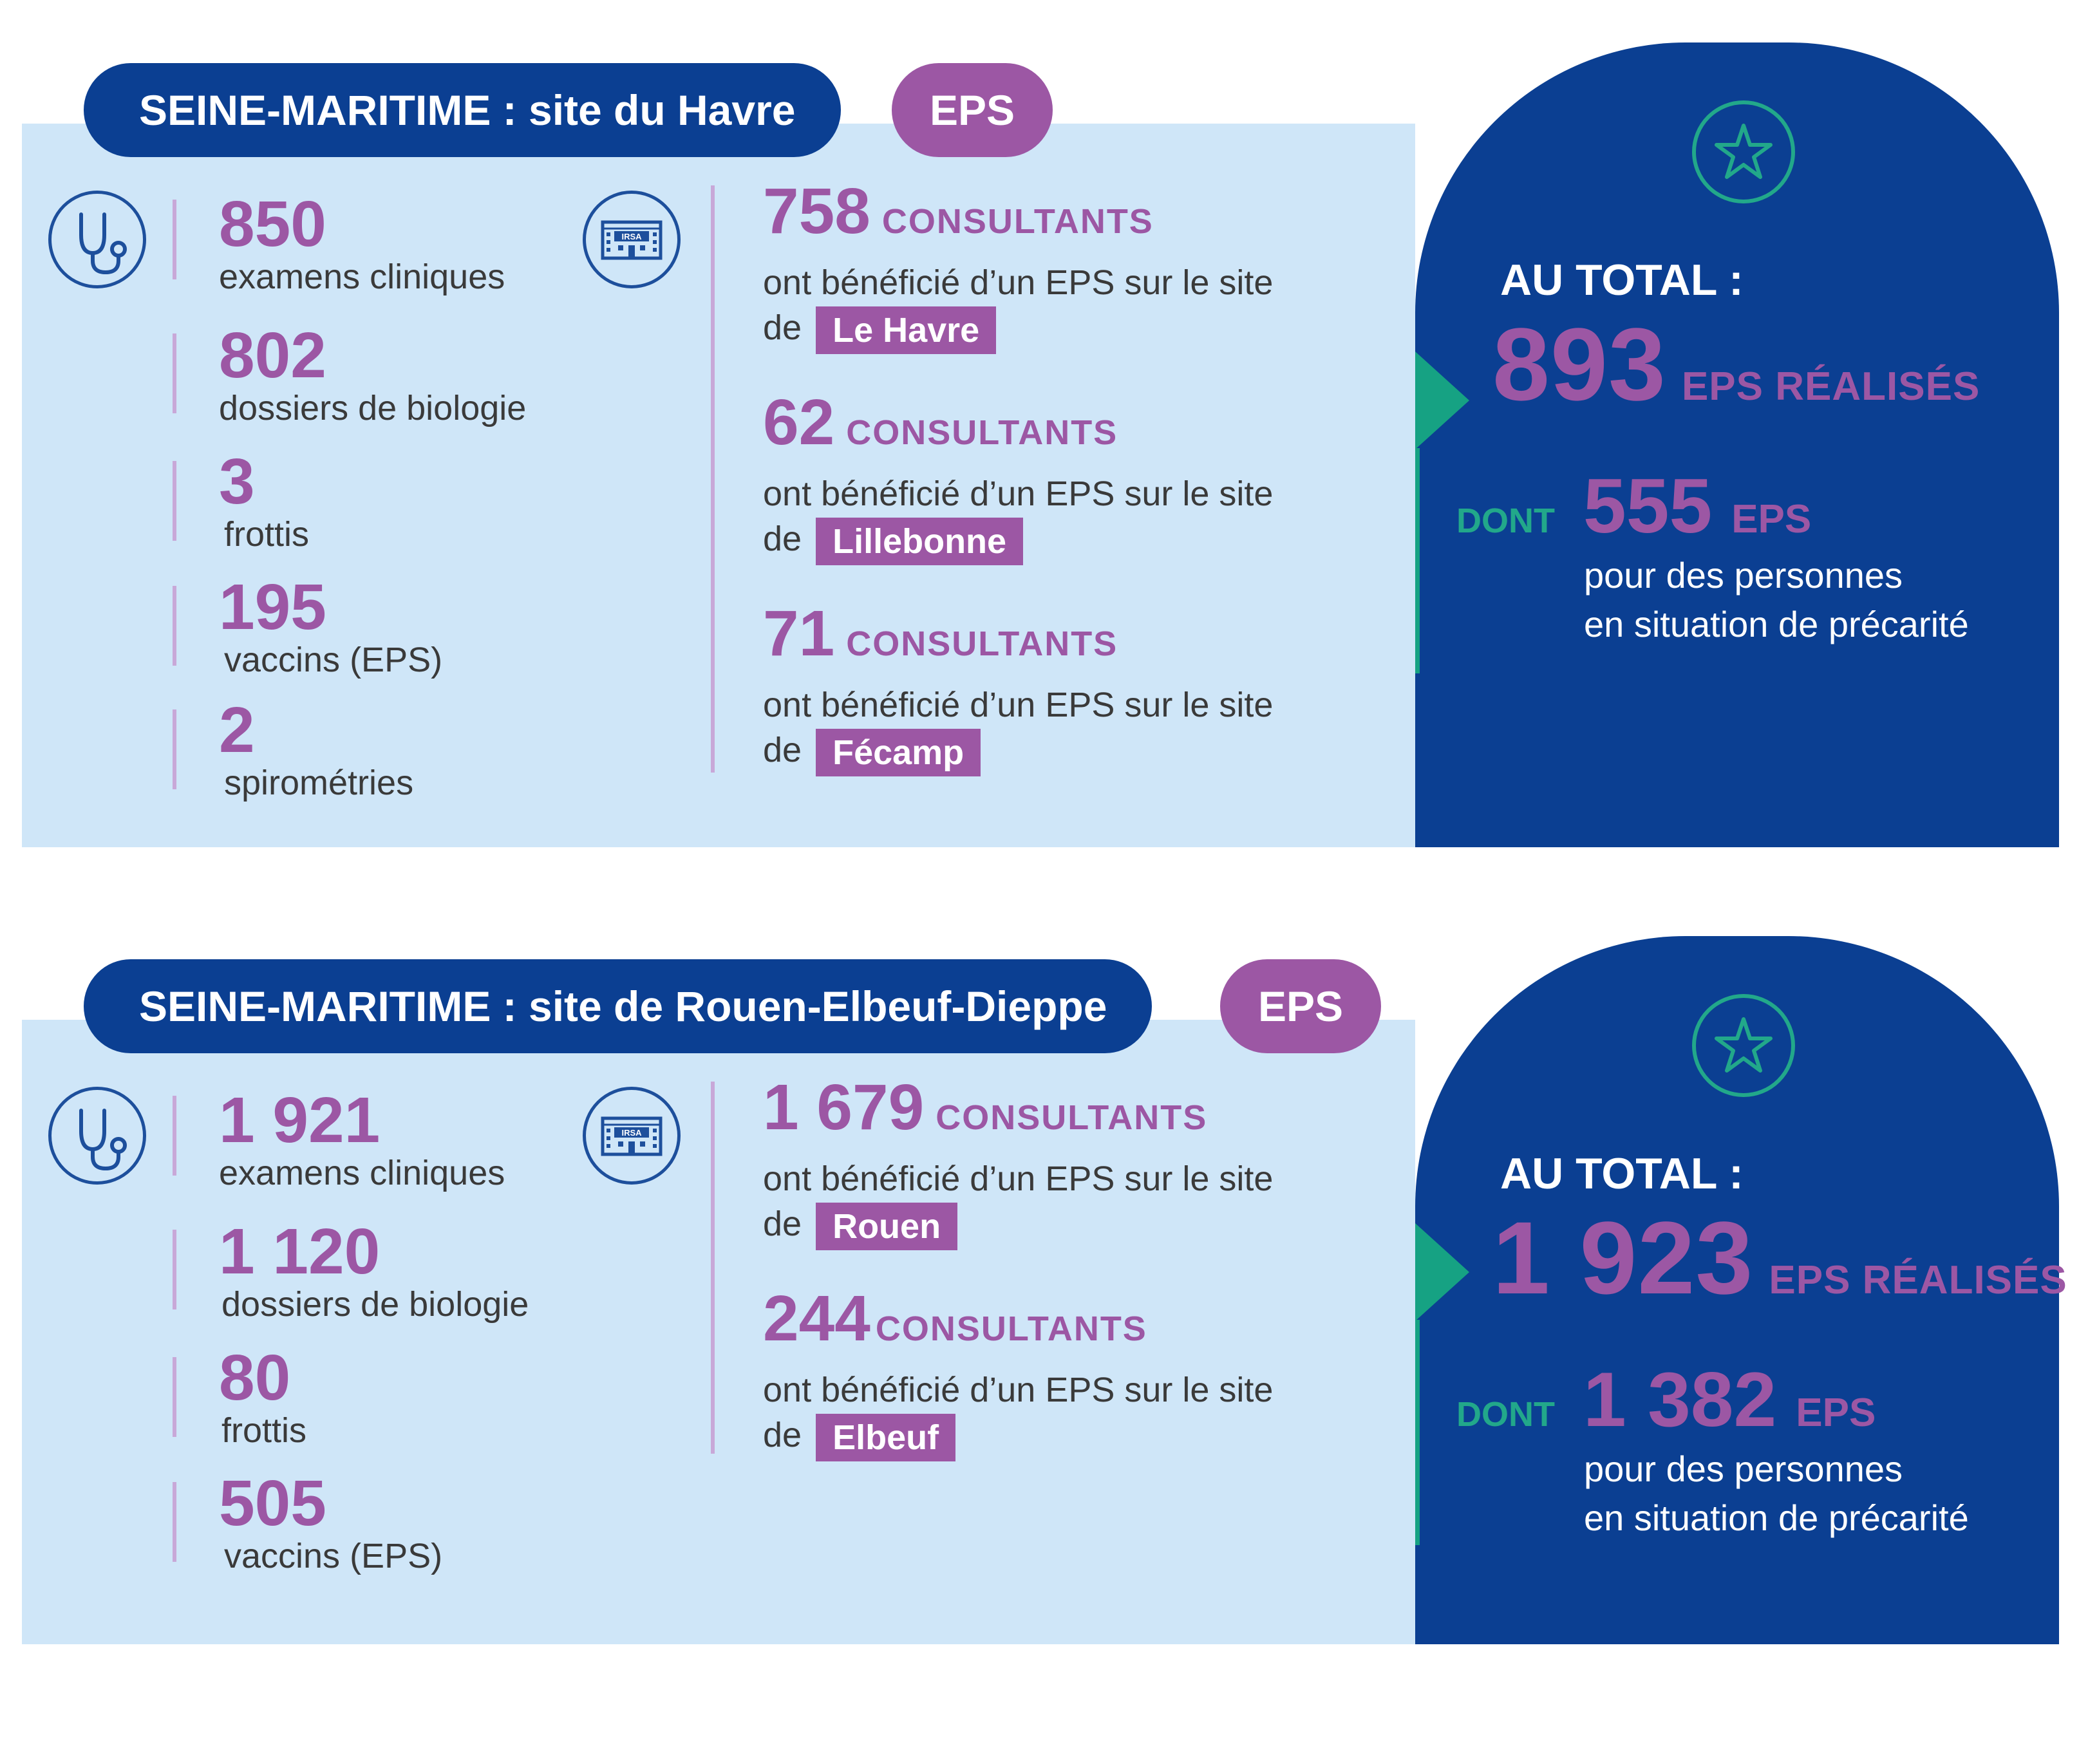  What do you see at coordinates (330, 627) in the screenshot?
I see `stat-item: 195 vaccins (EPS)` at bounding box center [330, 627].